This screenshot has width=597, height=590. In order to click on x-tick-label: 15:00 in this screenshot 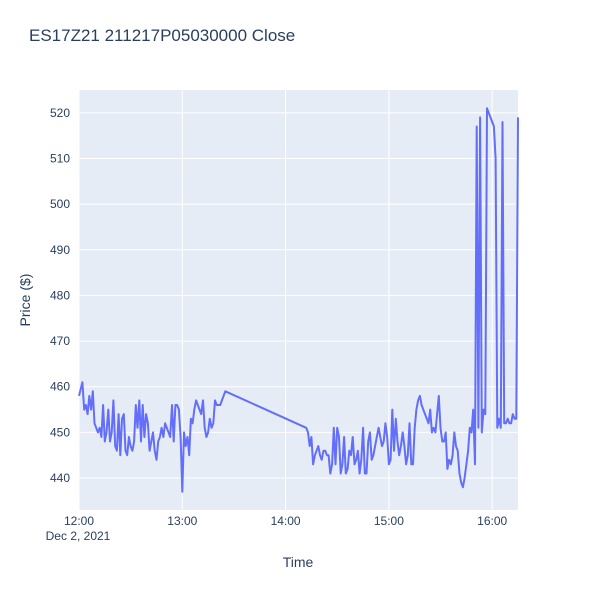, I will do `click(389, 521)`.